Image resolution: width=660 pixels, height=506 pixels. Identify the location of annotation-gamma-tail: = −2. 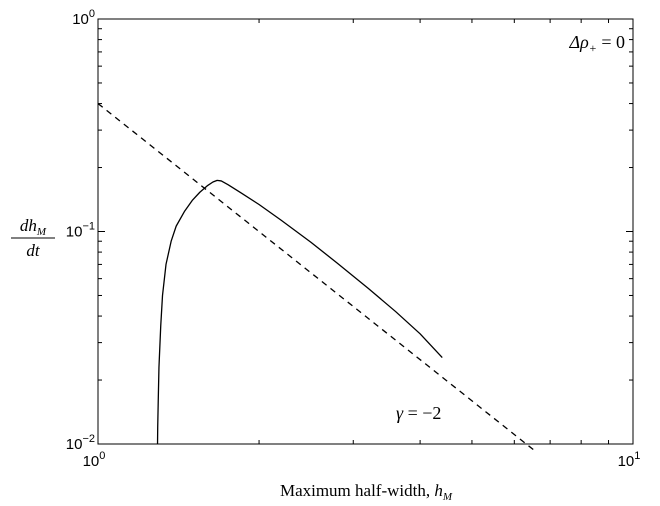
(422, 413).